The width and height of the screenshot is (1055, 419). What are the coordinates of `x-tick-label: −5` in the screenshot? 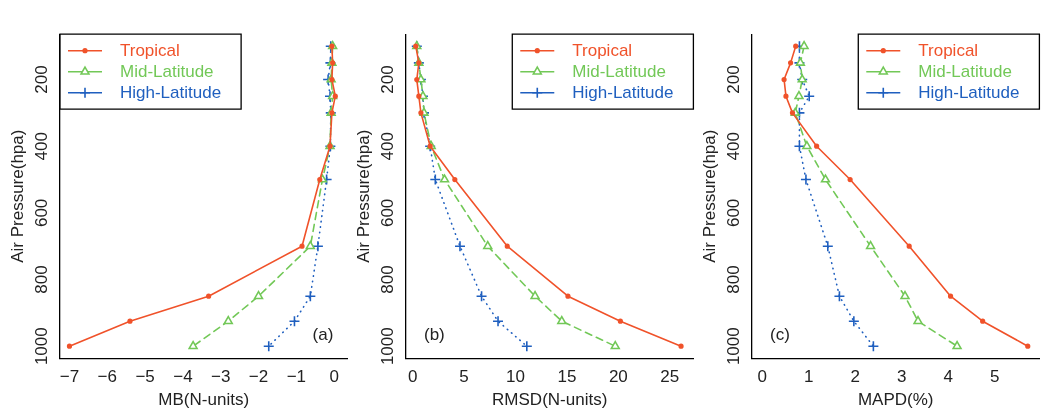 It's located at (145, 377).